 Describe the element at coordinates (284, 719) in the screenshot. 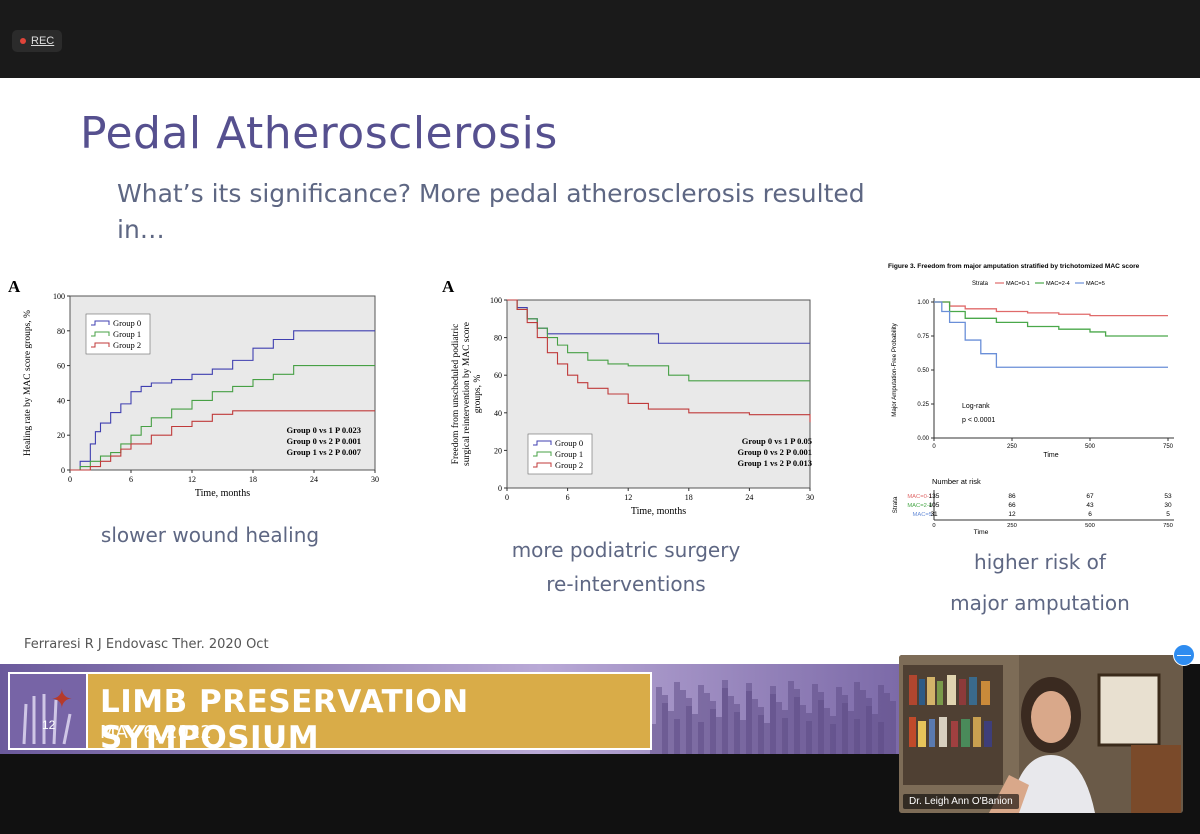

I see `symposium-title: LIMB PRESERVATION SYMPOSIUM` at that location.